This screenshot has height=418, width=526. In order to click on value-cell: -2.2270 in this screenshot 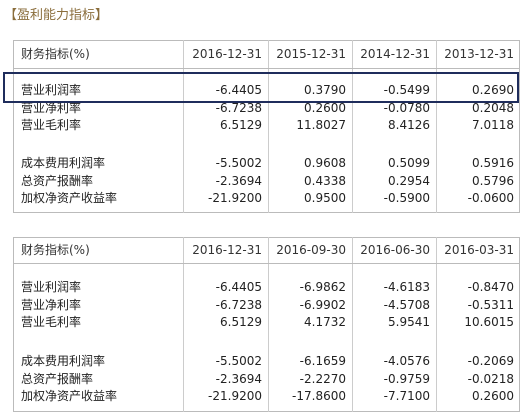, I will do `click(322, 378)`.